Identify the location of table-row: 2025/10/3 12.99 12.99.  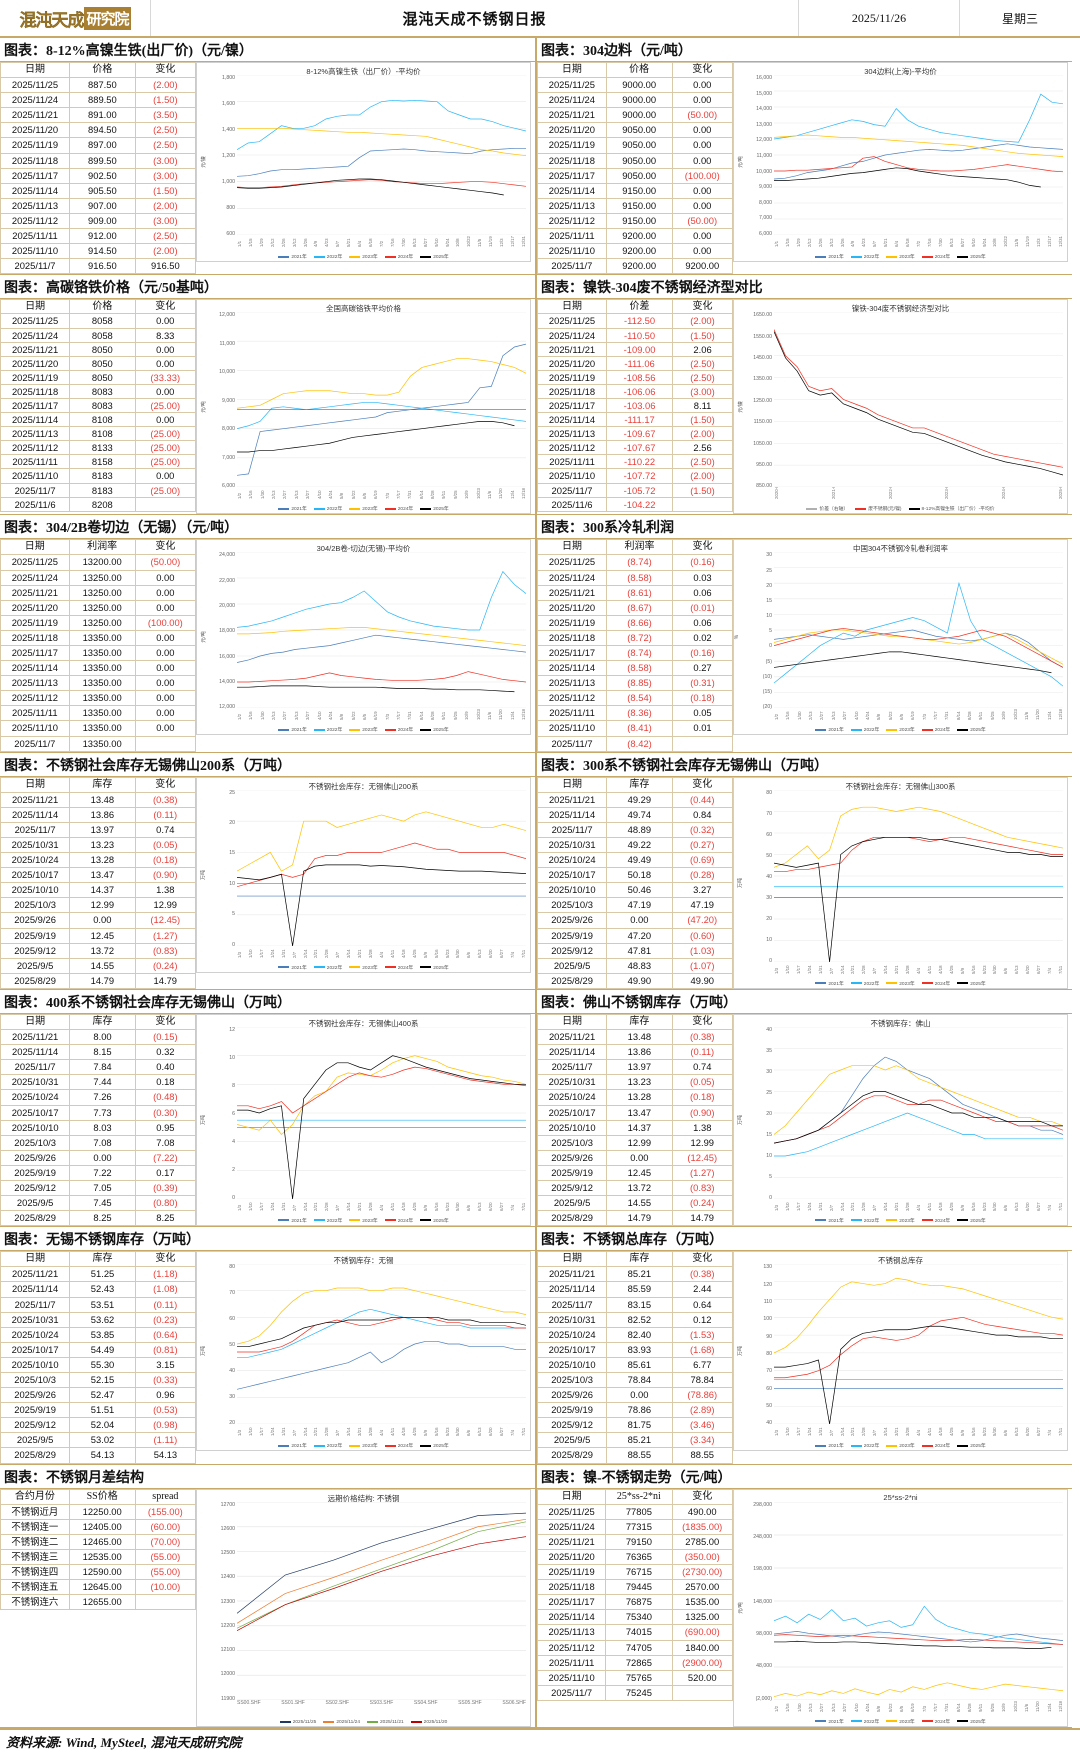
(98, 905).